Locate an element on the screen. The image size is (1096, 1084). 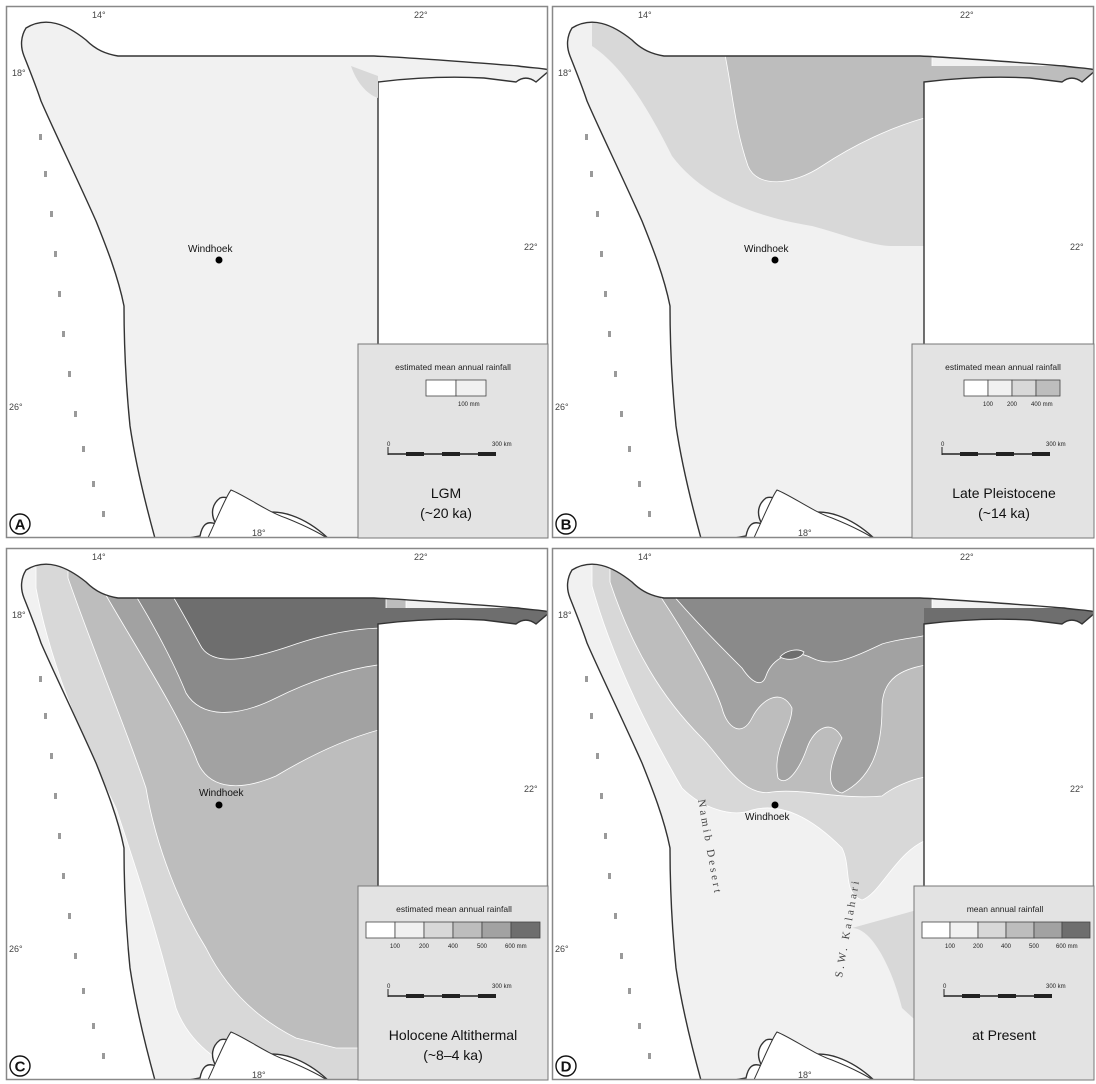
panel-a-period-line1: LGM is located at coordinates (446, 493).